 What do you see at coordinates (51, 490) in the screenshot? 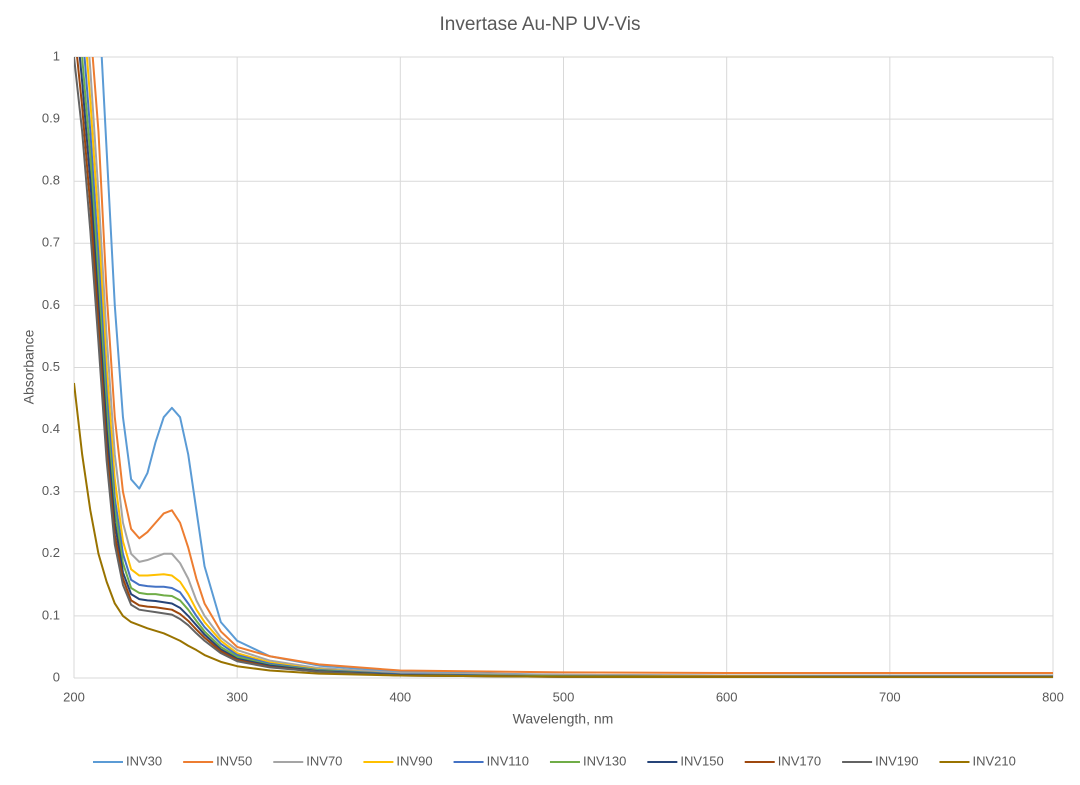
I see `y-tick-label: 0.3` at bounding box center [51, 490].